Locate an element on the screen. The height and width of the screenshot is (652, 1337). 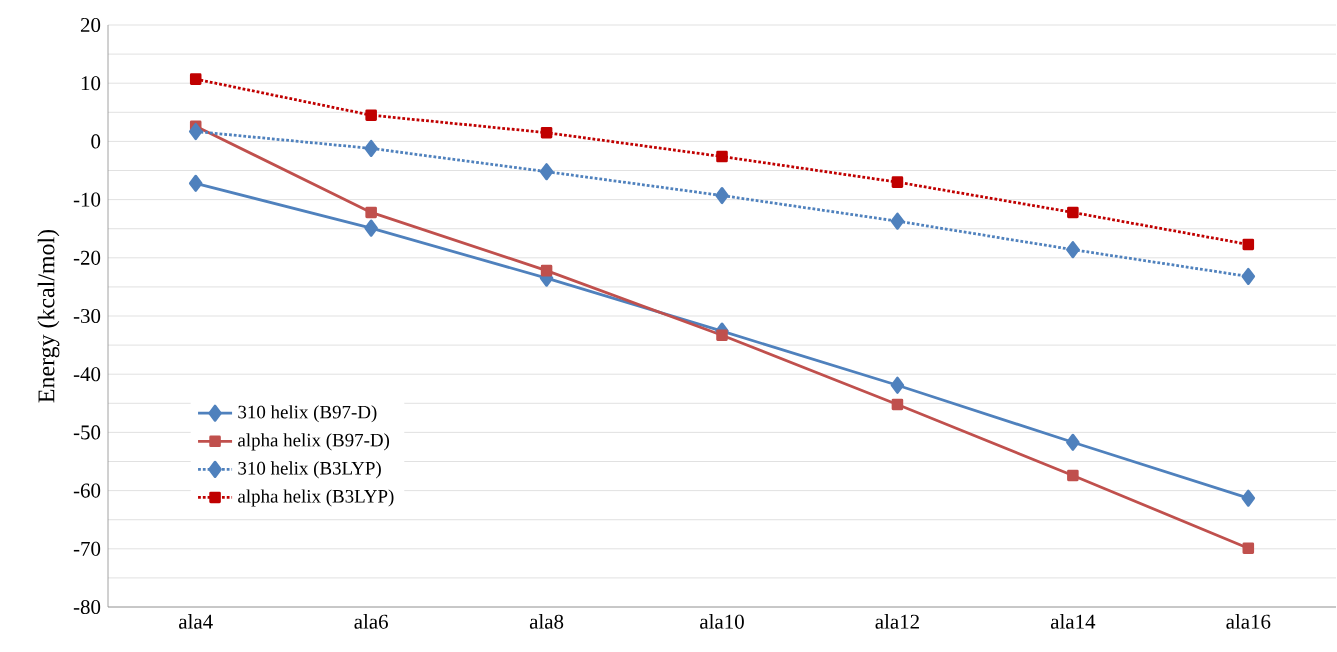
legend-label: 310 helix (B97-D) is located at coordinates (307, 414).